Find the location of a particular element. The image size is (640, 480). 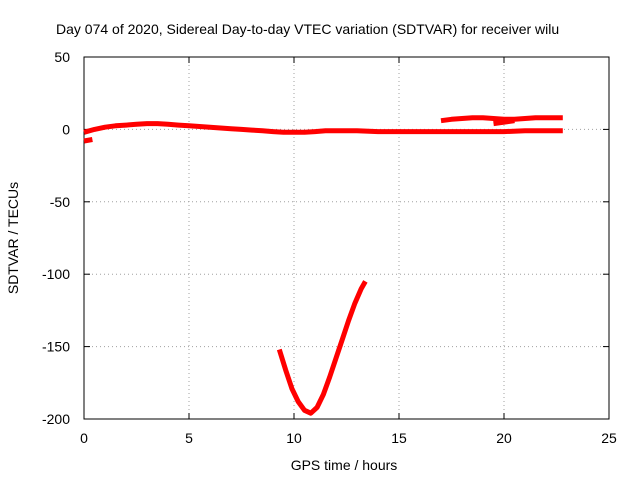

series-line-satellite-track-upper is located at coordinates (501, 119).